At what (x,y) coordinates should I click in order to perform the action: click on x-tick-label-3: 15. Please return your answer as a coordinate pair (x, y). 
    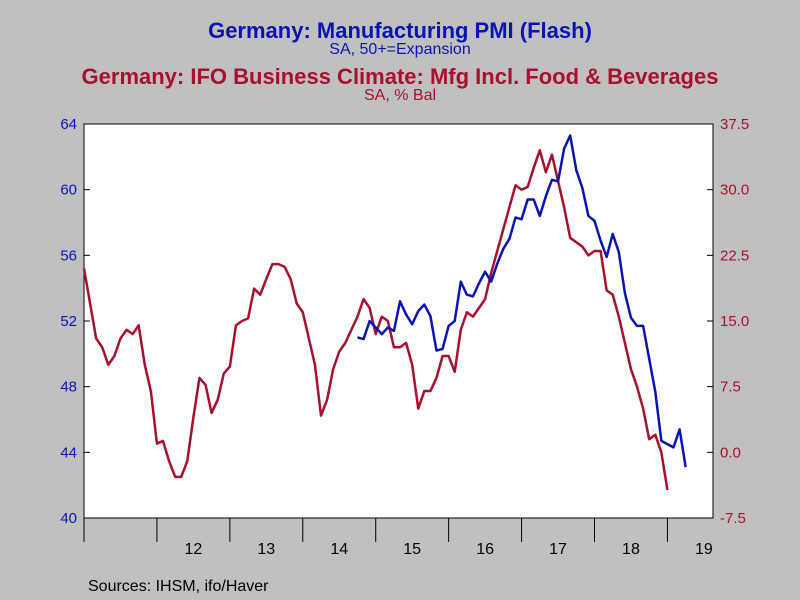
    Looking at the image, I should click on (412, 549).